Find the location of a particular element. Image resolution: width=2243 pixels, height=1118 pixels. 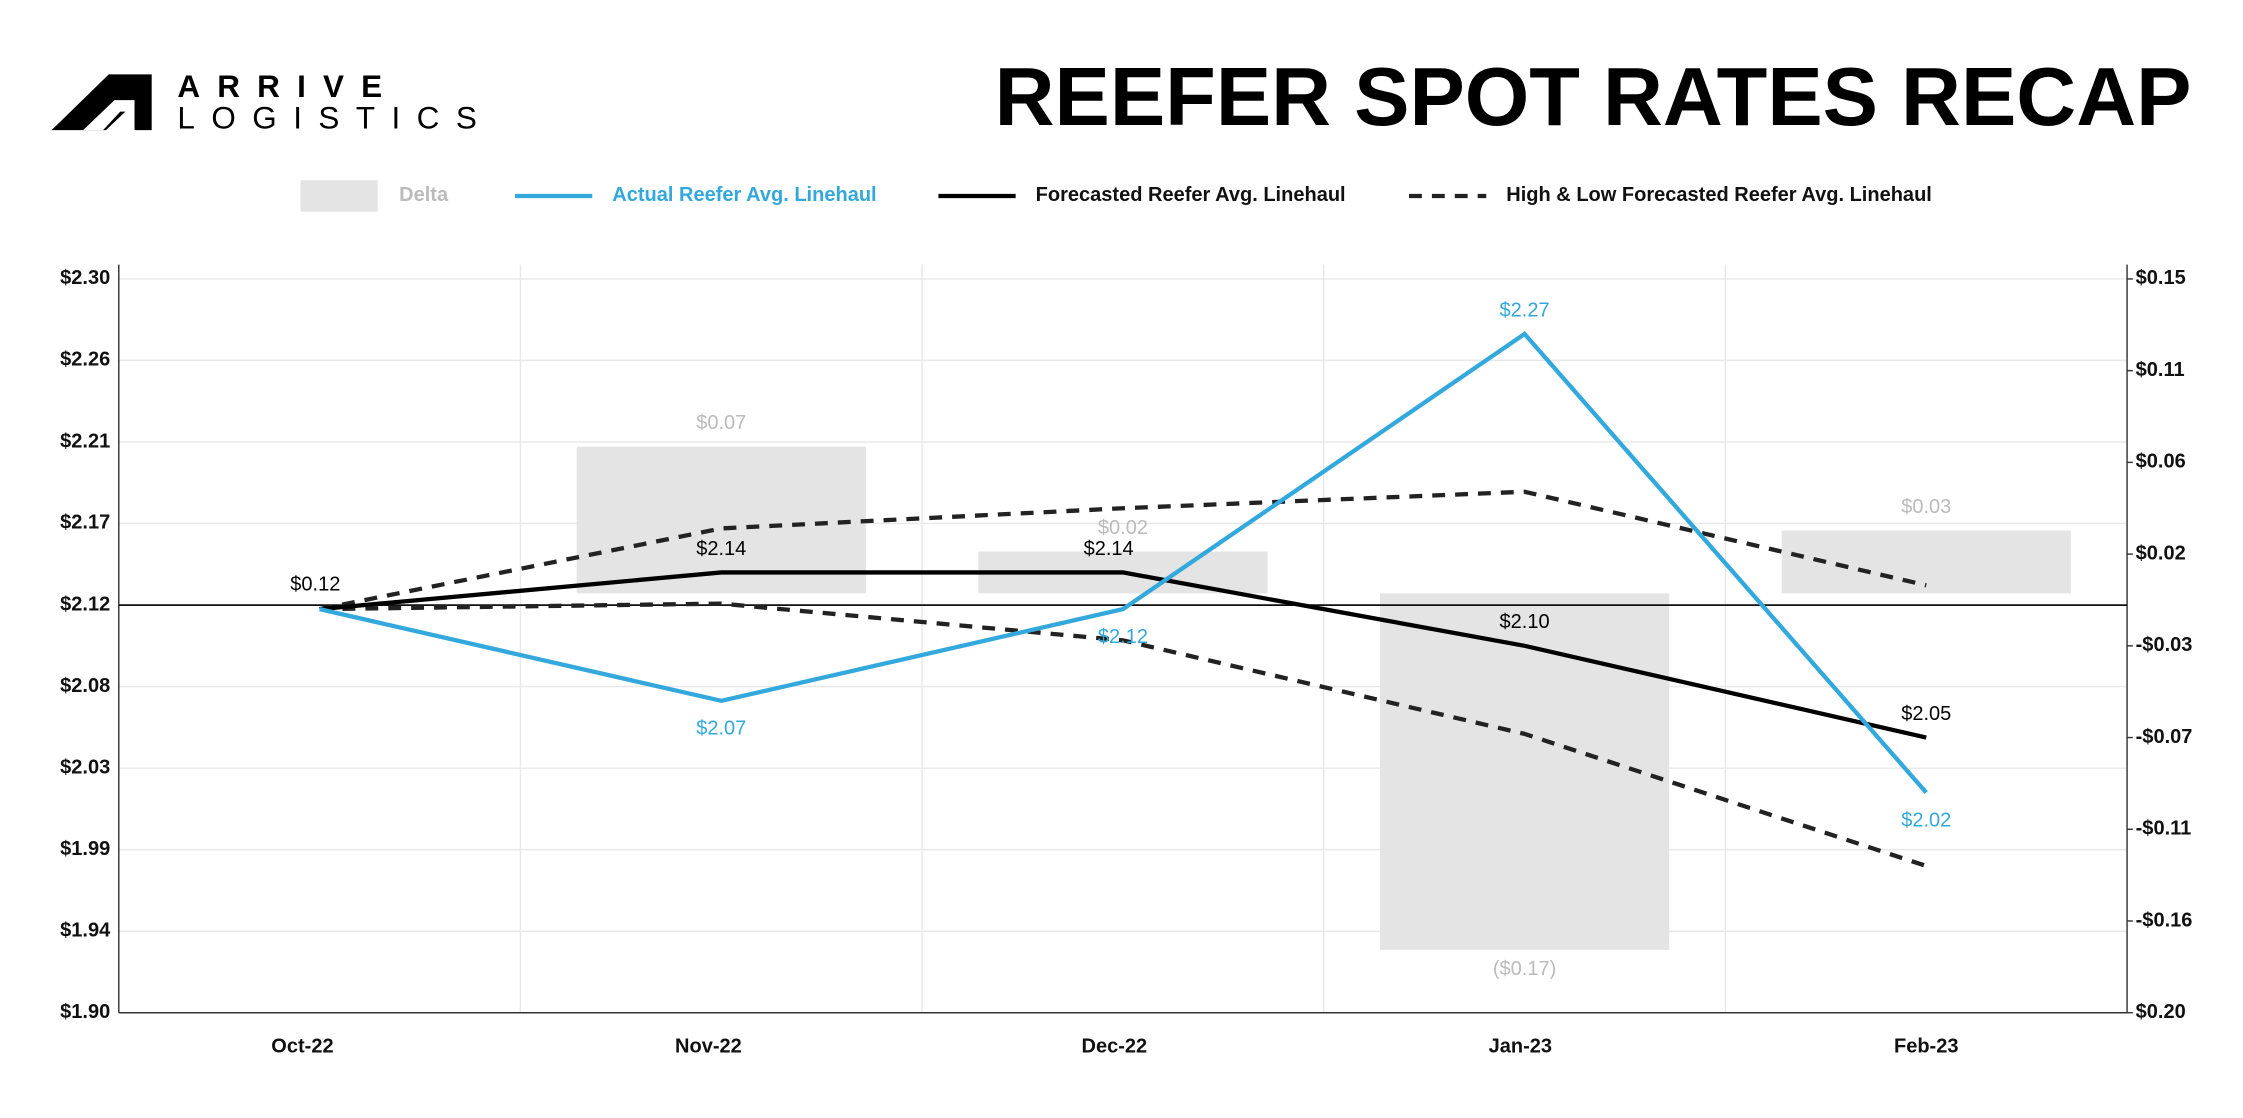

legend-label: Actual Reefer Avg. Linehaul is located at coordinates (744, 195).